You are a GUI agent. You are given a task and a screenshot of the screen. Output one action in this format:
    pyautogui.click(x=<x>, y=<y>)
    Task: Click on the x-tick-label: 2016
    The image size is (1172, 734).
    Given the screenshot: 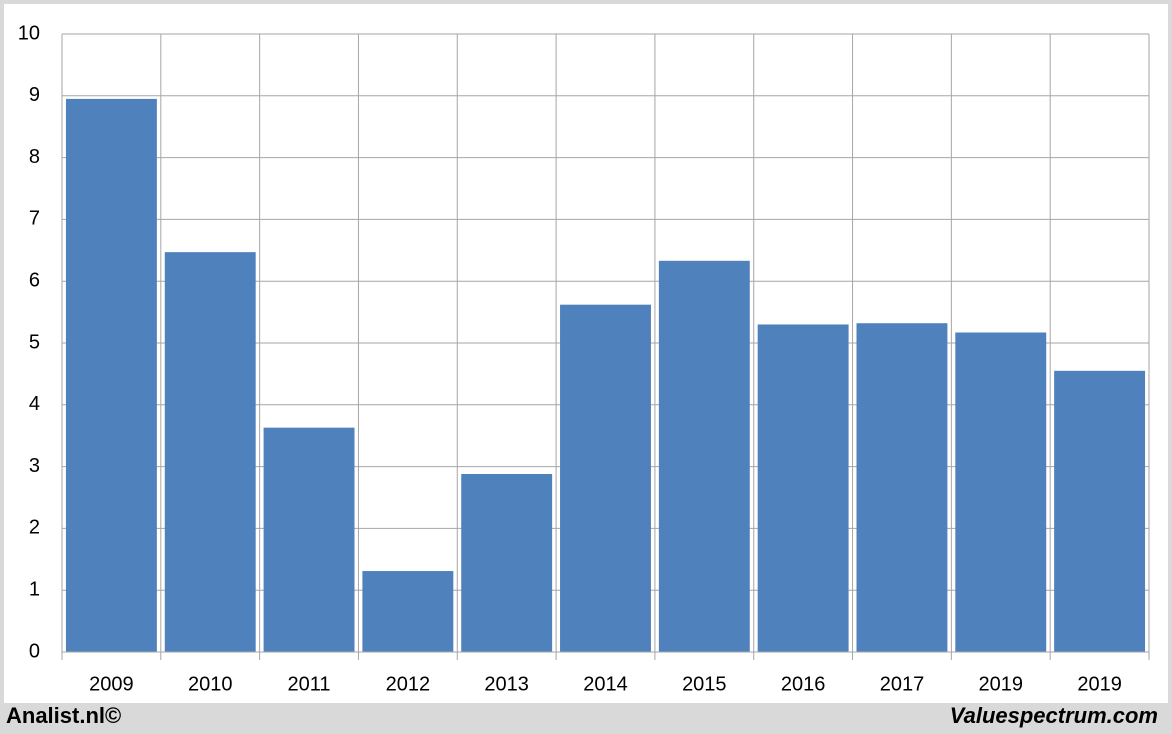 What is the action you would take?
    pyautogui.click(x=803, y=684)
    